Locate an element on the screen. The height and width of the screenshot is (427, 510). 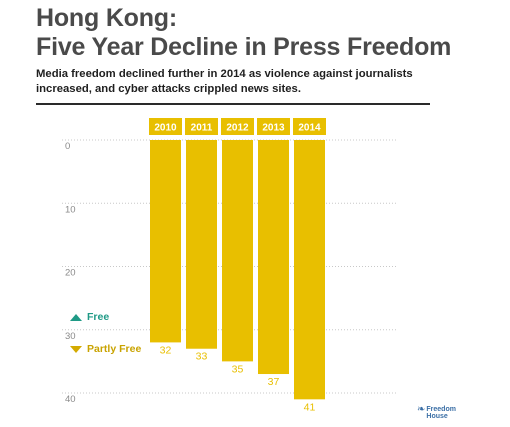
y-tick-label: 30 is located at coordinates (70, 336).